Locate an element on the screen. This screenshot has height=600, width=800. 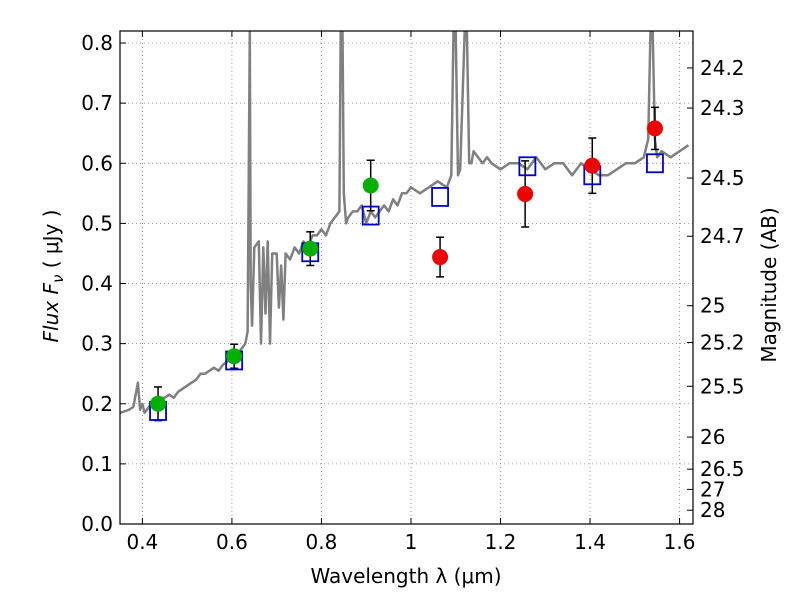
magnitude-tick-label: 24.2 is located at coordinates (722, 68).